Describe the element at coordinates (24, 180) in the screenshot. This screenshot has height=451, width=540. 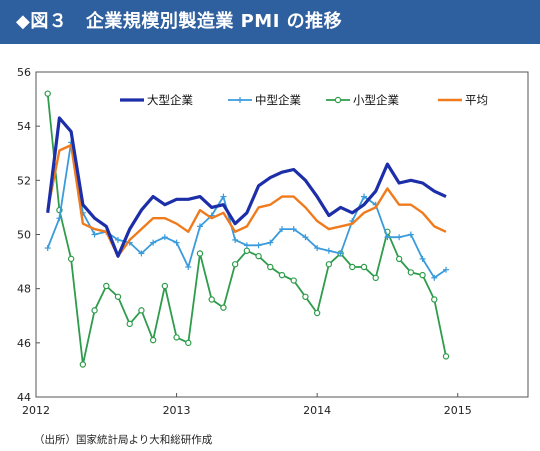
I see `y-tick-label: 52` at that location.